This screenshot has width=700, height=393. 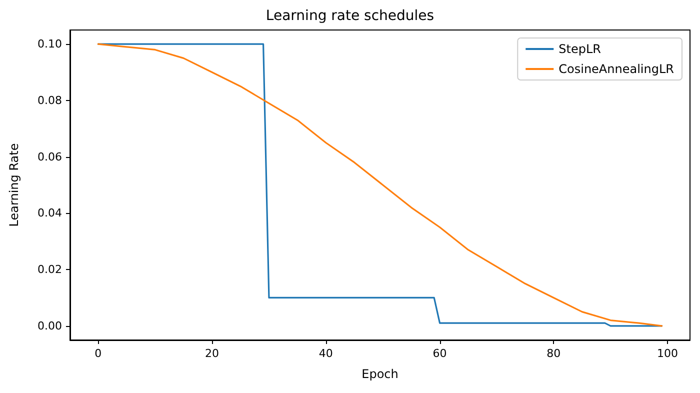 I want to click on x-tick-label: 100, so click(x=667, y=353).